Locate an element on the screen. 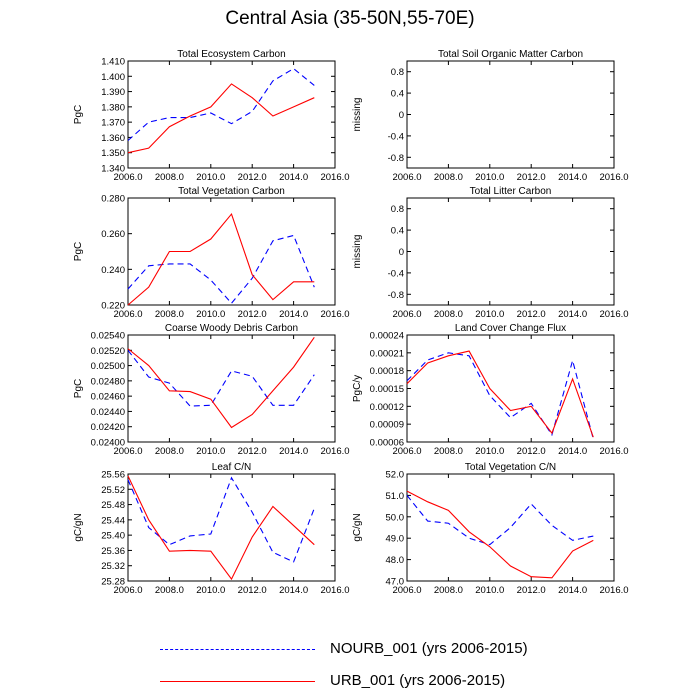  y-tick-label: 51.0 is located at coordinates (395, 496).